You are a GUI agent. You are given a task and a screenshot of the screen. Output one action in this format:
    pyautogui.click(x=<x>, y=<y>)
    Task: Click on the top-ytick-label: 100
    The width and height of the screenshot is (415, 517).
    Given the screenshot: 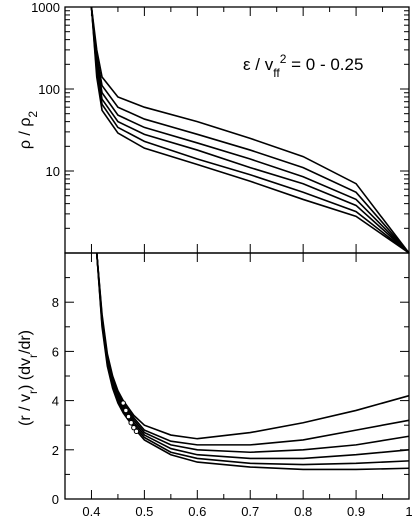 What is the action you would take?
    pyautogui.click(x=49, y=89)
    